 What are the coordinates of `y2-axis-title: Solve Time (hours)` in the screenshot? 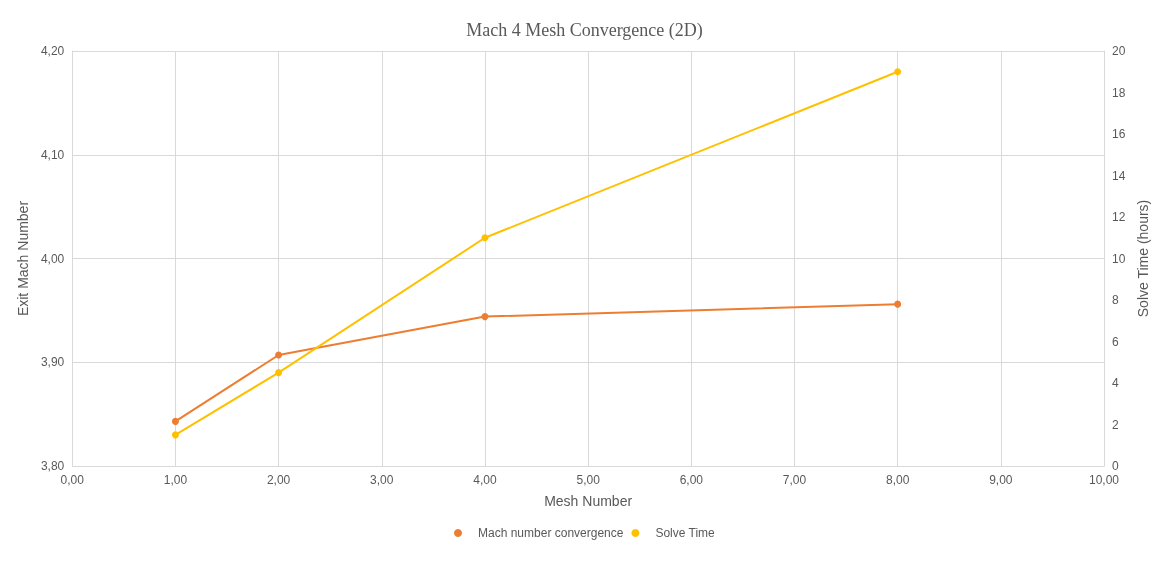 It's located at (1143, 258).